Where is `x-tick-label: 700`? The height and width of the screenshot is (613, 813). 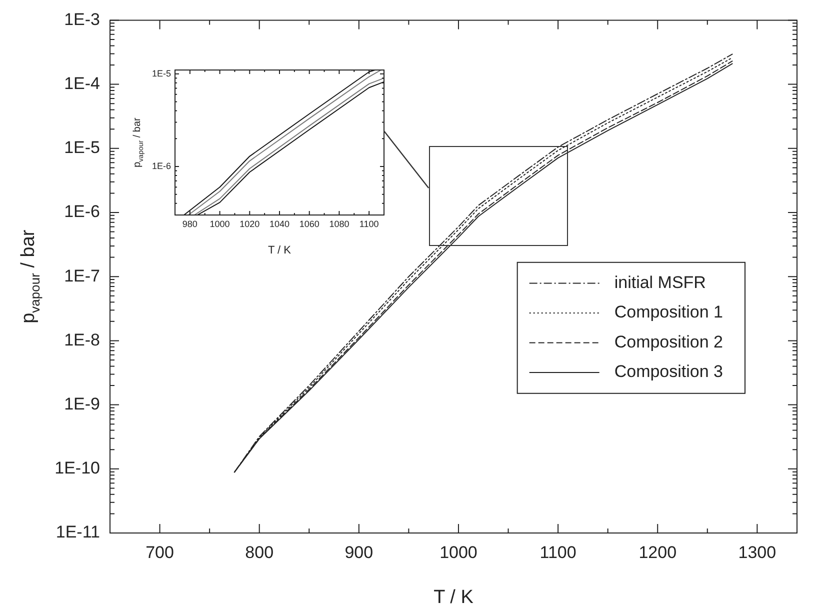 x-tick-label: 700 is located at coordinates (160, 552).